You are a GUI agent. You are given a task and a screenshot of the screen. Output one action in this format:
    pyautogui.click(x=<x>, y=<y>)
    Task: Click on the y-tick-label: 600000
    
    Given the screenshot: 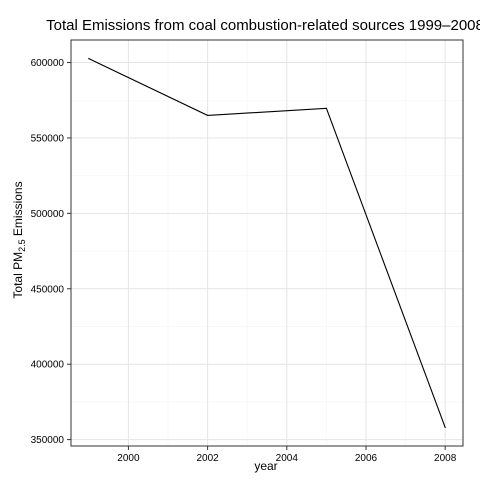 What is the action you would take?
    pyautogui.click(x=48, y=63)
    